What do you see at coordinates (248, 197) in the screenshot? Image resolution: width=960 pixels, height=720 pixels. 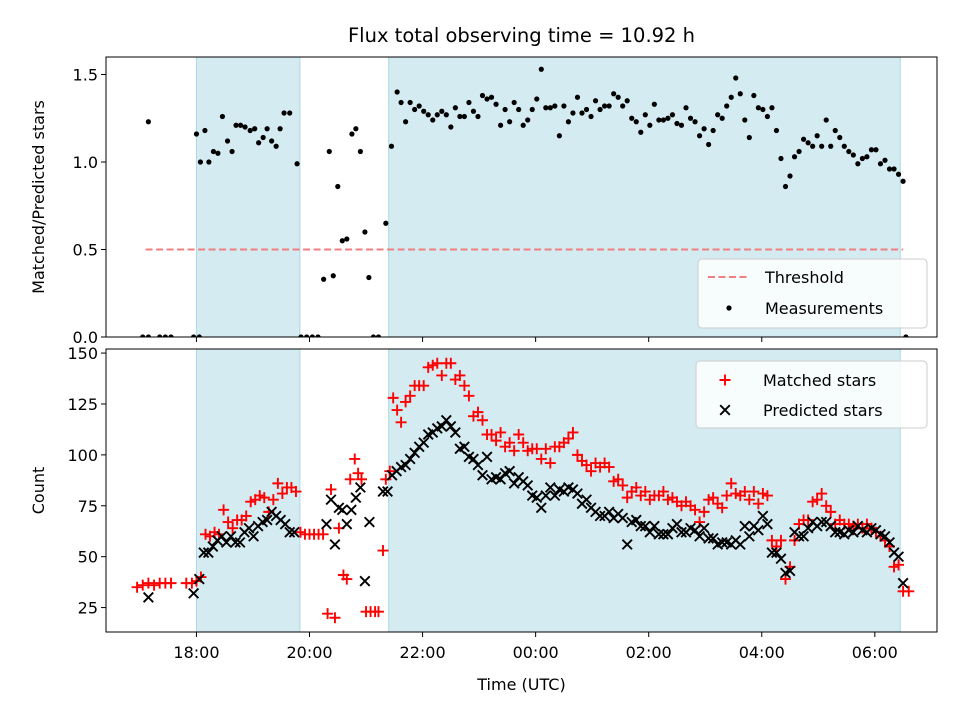 I see `observing-window-shade` at bounding box center [248, 197].